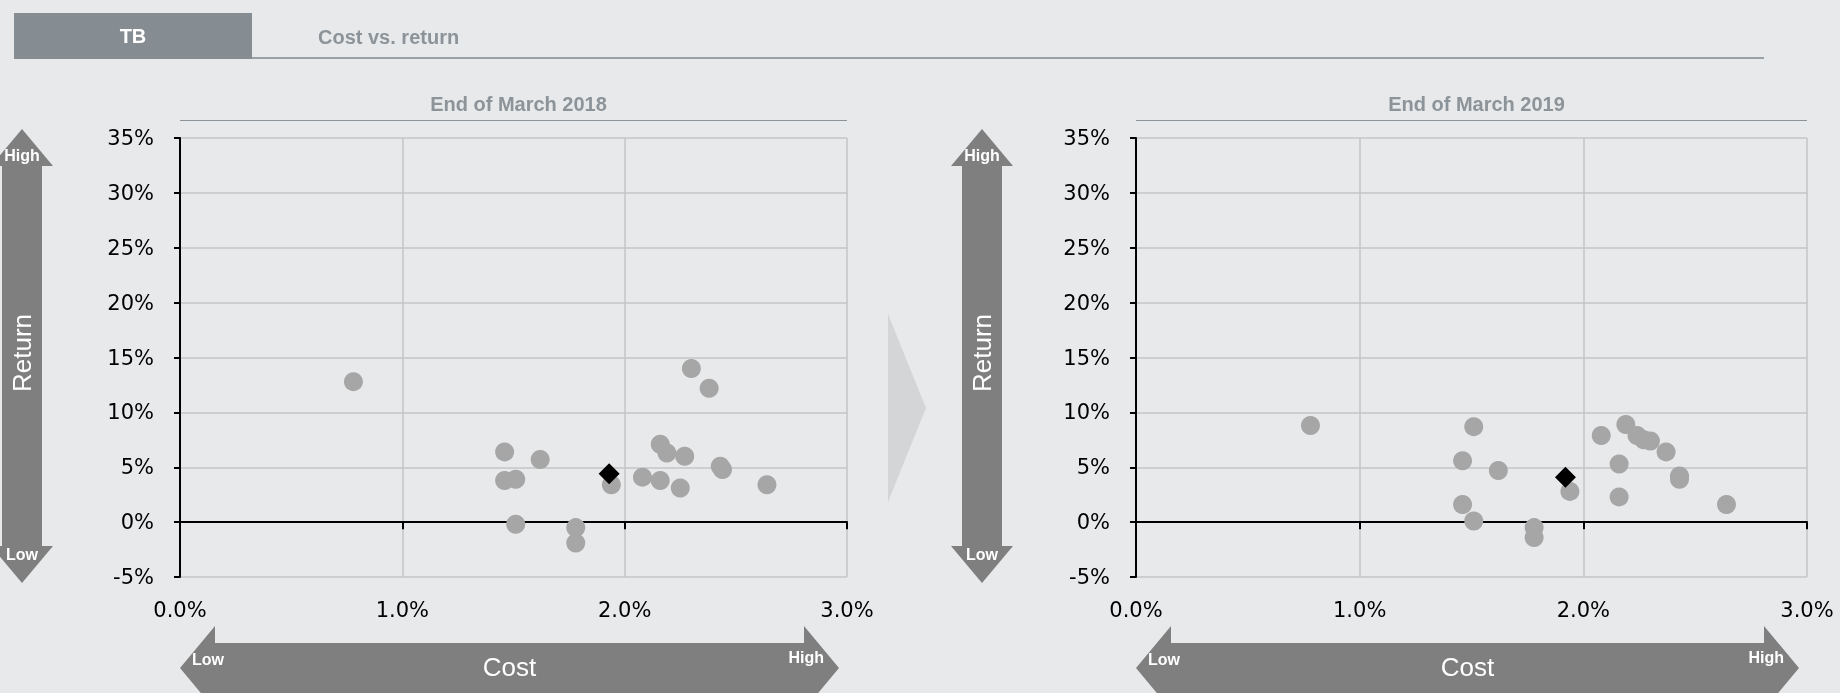 This screenshot has width=1840, height=693. Describe the element at coordinates (389, 37) in the screenshot. I see `text: Cost vs. return` at that location.